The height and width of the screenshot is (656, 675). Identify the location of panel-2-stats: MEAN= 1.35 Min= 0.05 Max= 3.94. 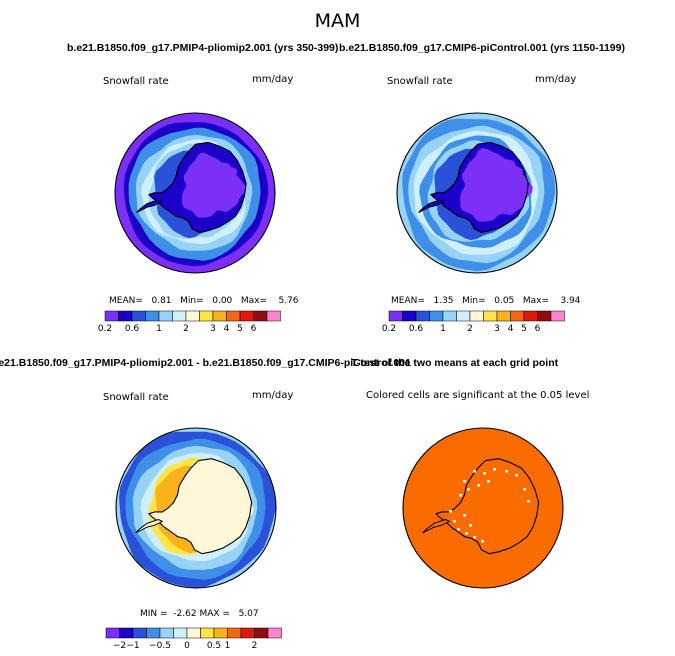
(486, 301).